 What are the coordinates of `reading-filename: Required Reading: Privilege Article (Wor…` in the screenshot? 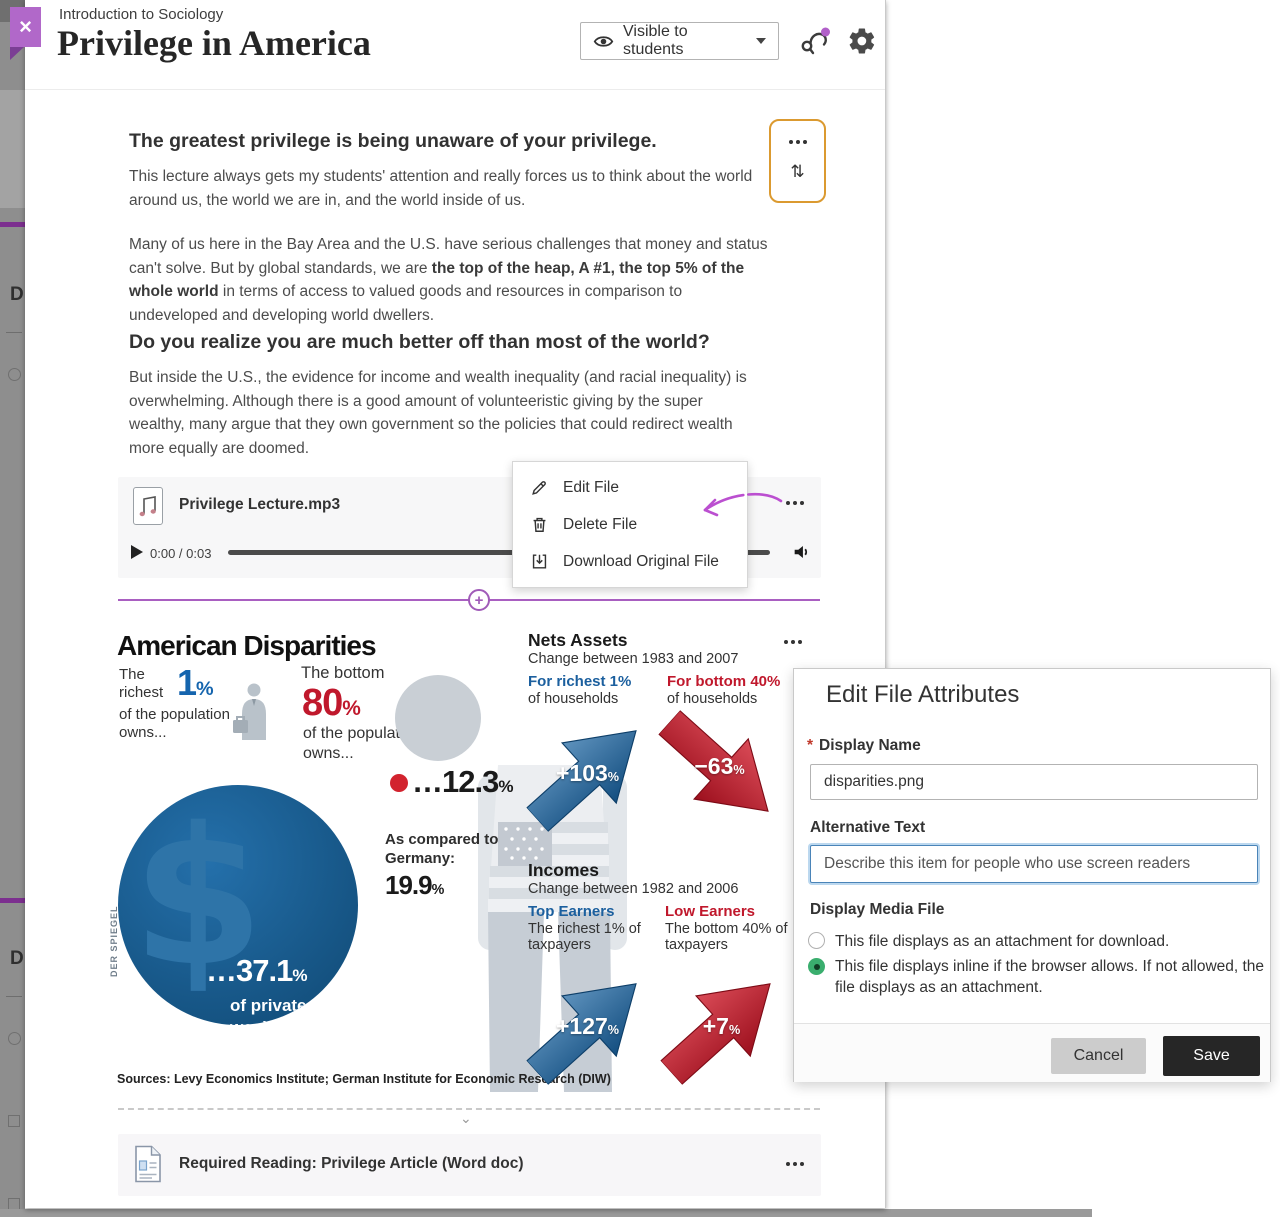 It's located at (351, 1163).